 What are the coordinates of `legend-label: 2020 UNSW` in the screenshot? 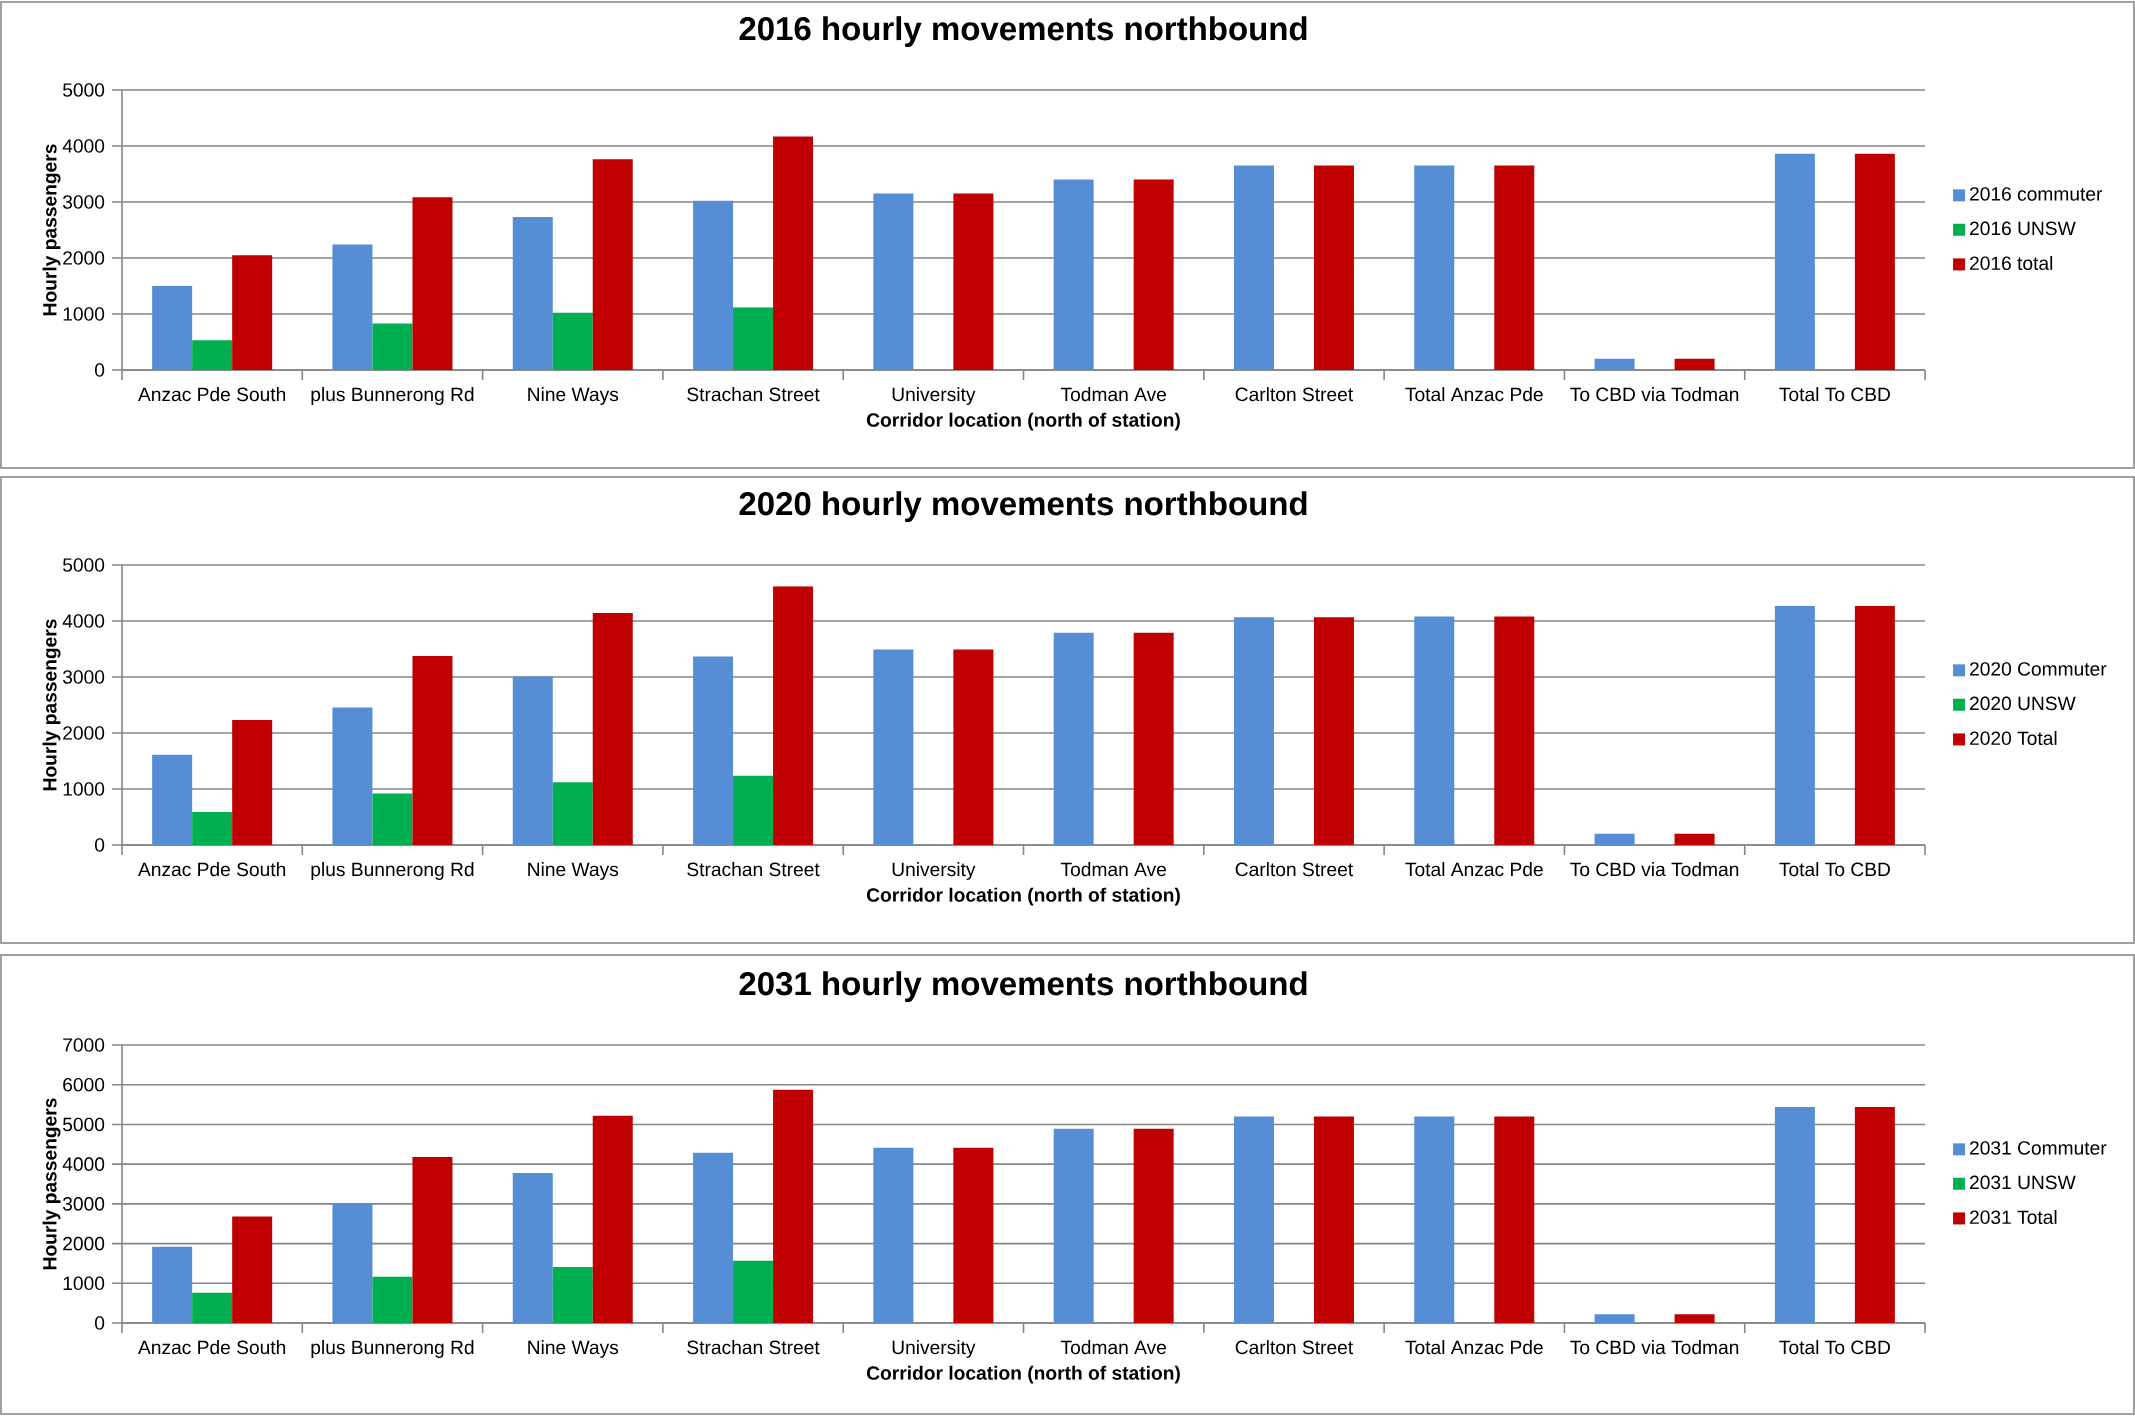 It's located at (2023, 703).